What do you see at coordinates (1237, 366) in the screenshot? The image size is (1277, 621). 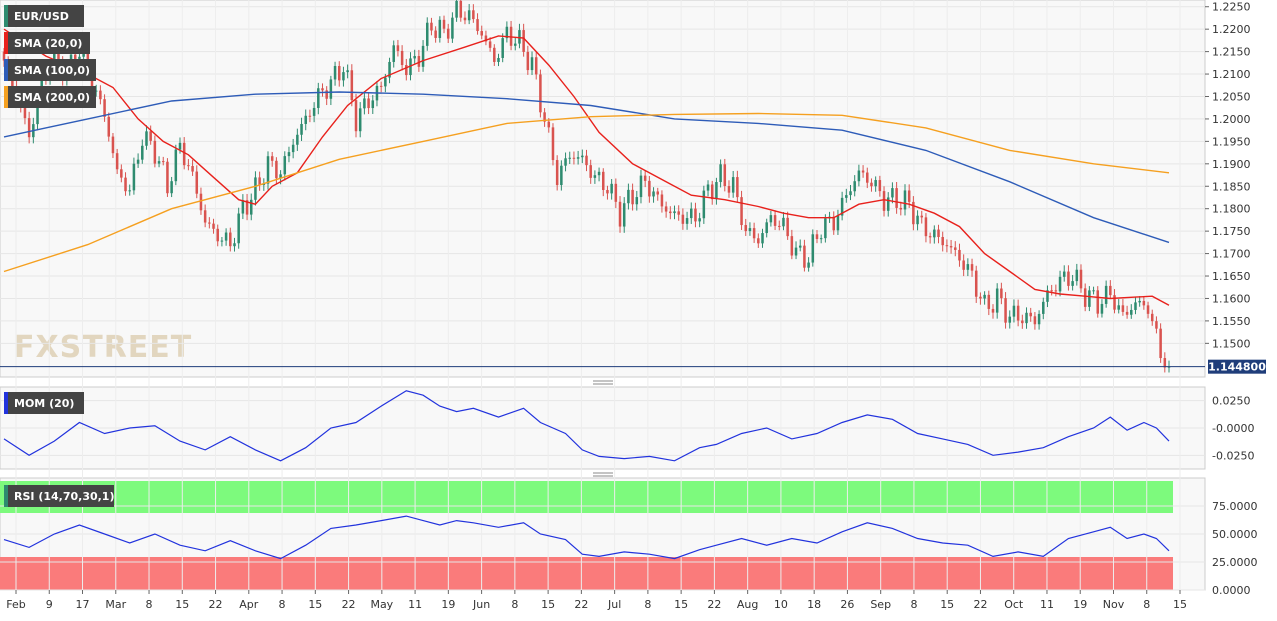 I see `last-price-badge: 1.144800` at bounding box center [1237, 366].